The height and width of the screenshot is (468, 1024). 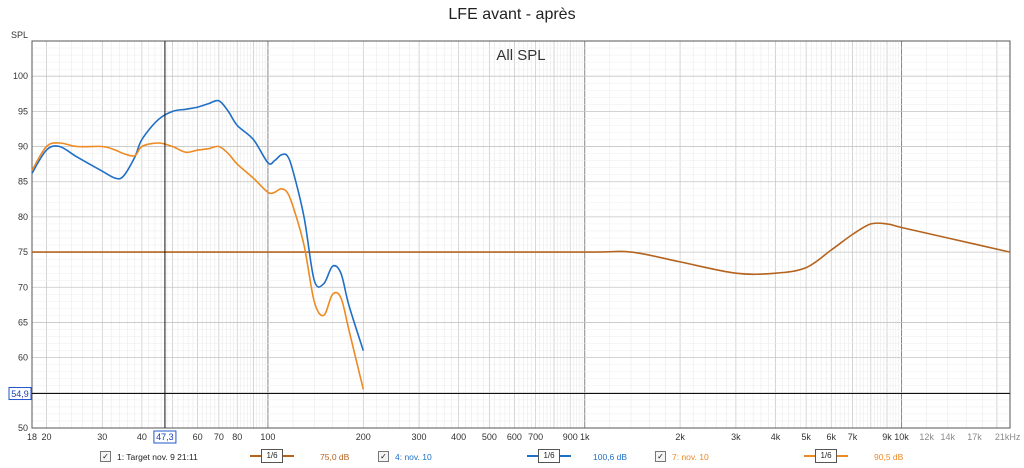 What do you see at coordinates (198, 437) in the screenshot?
I see `x-tick-label: 60` at bounding box center [198, 437].